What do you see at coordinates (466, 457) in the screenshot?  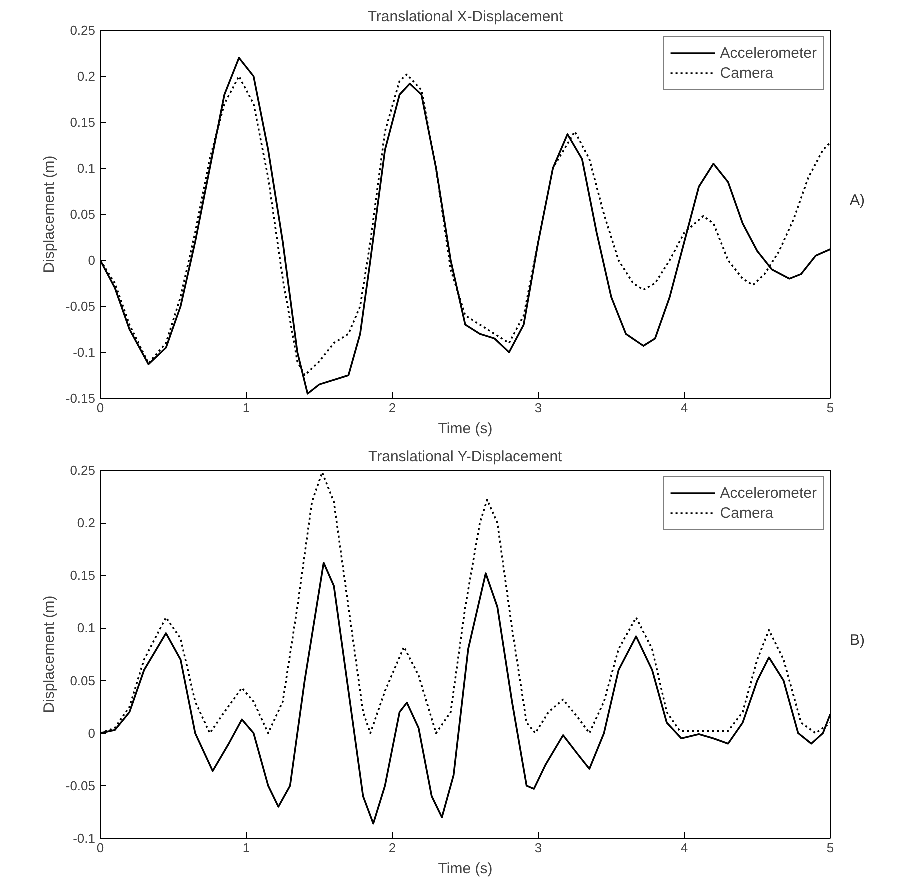 I see `chart-title: Translational Y-Displacement` at bounding box center [466, 457].